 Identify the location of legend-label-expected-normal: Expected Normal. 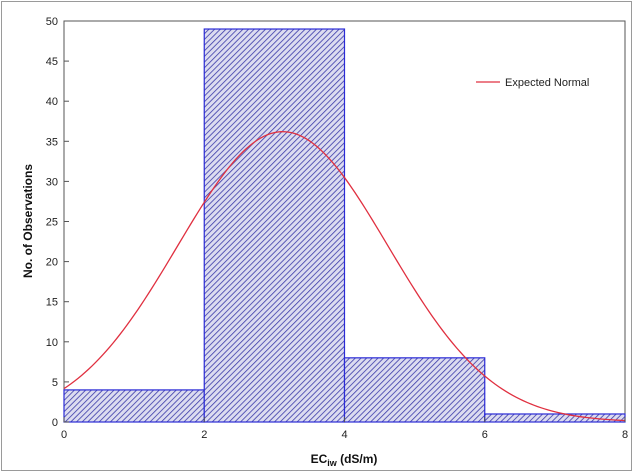
(547, 83).